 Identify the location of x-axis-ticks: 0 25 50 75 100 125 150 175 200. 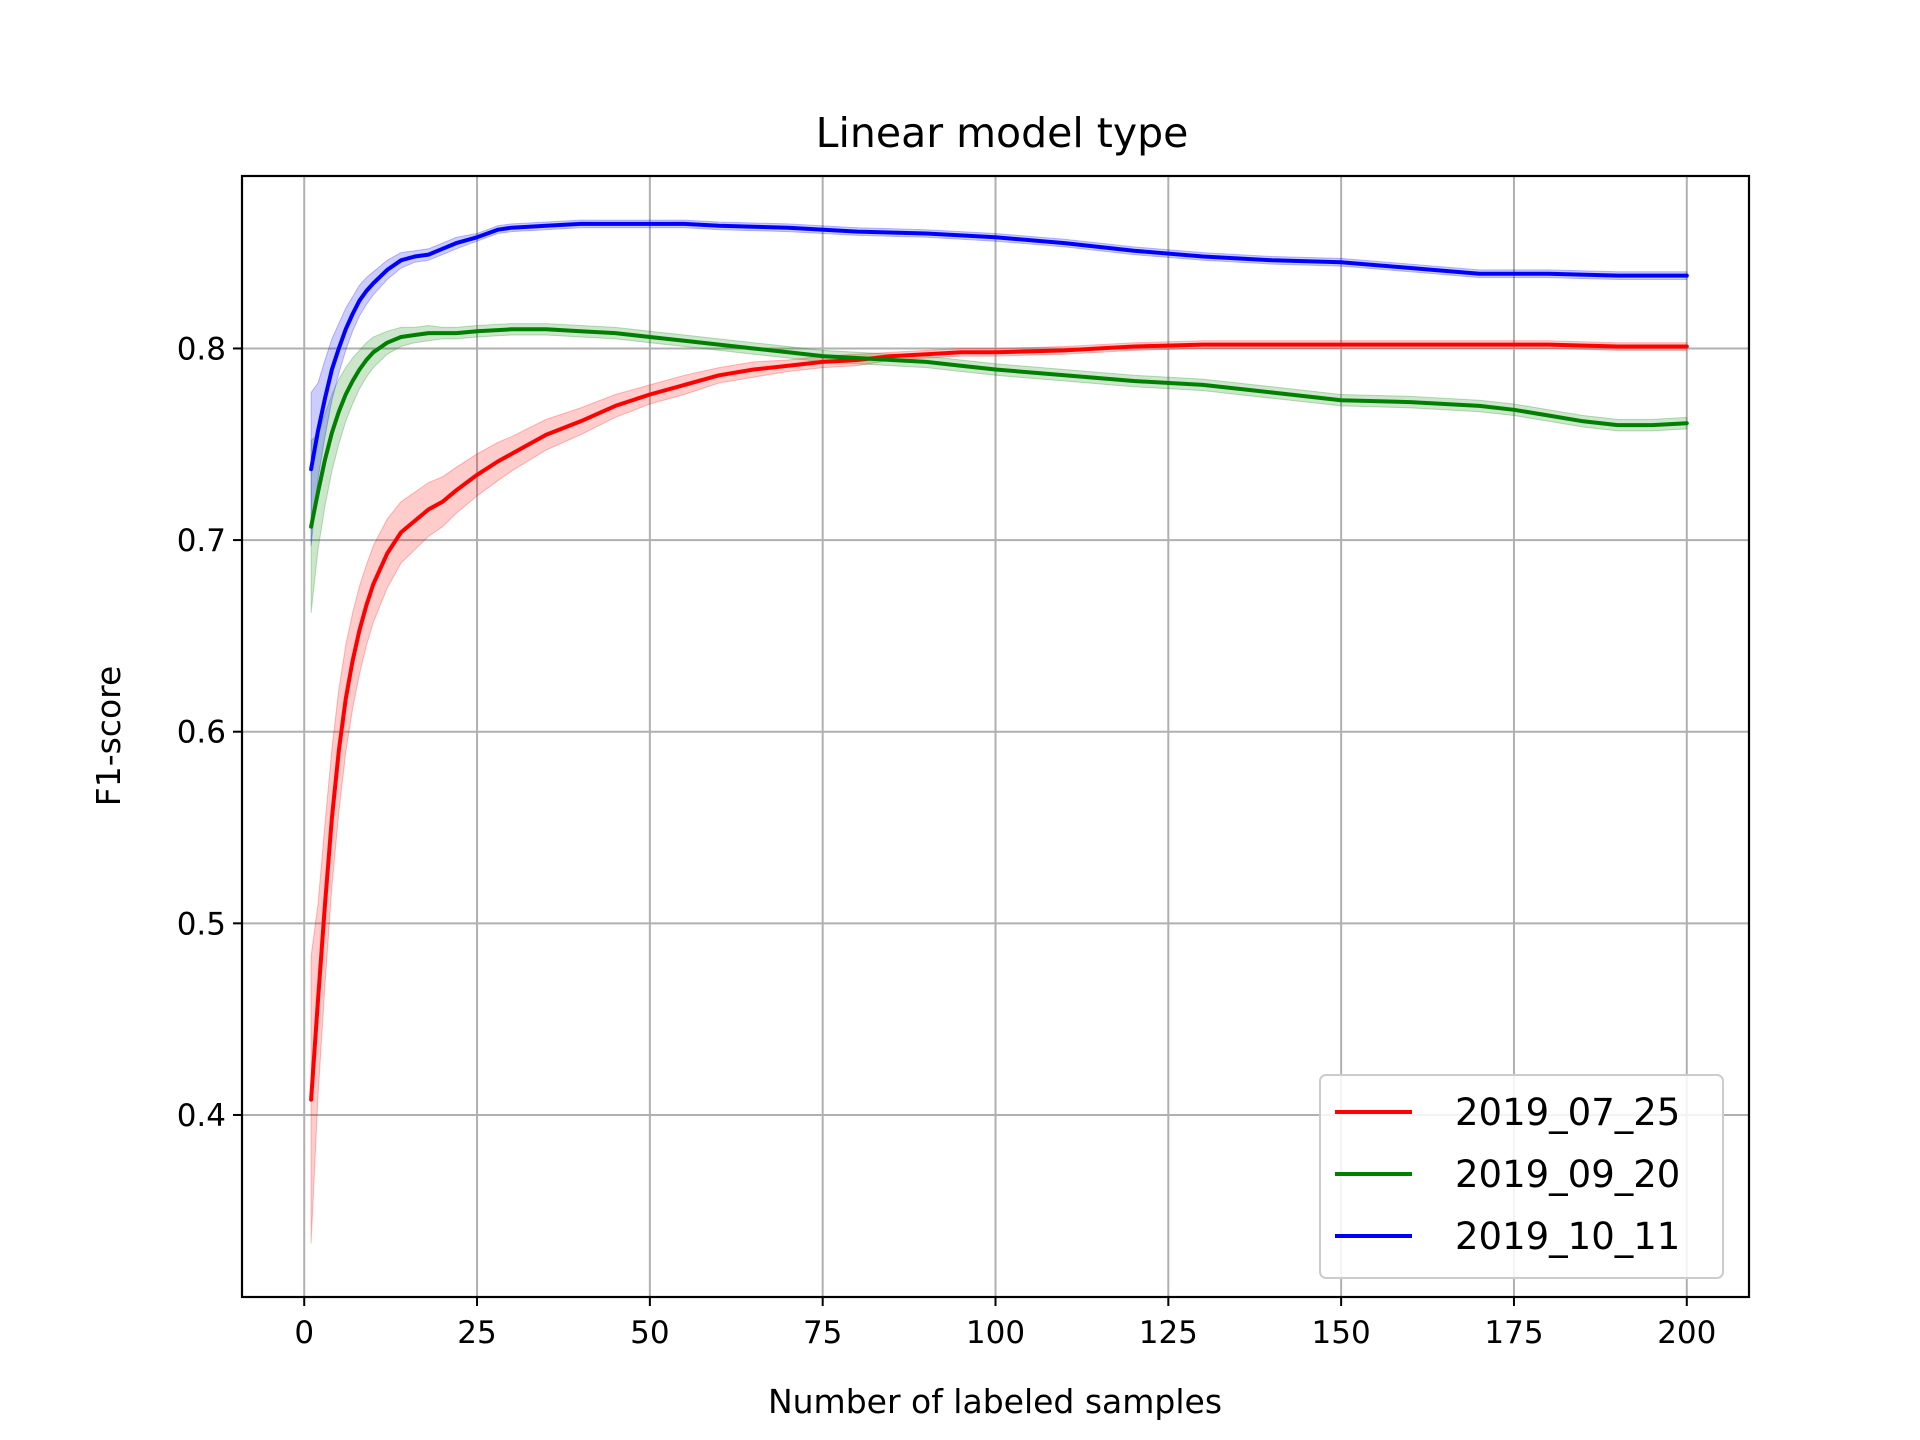
(1005, 1324).